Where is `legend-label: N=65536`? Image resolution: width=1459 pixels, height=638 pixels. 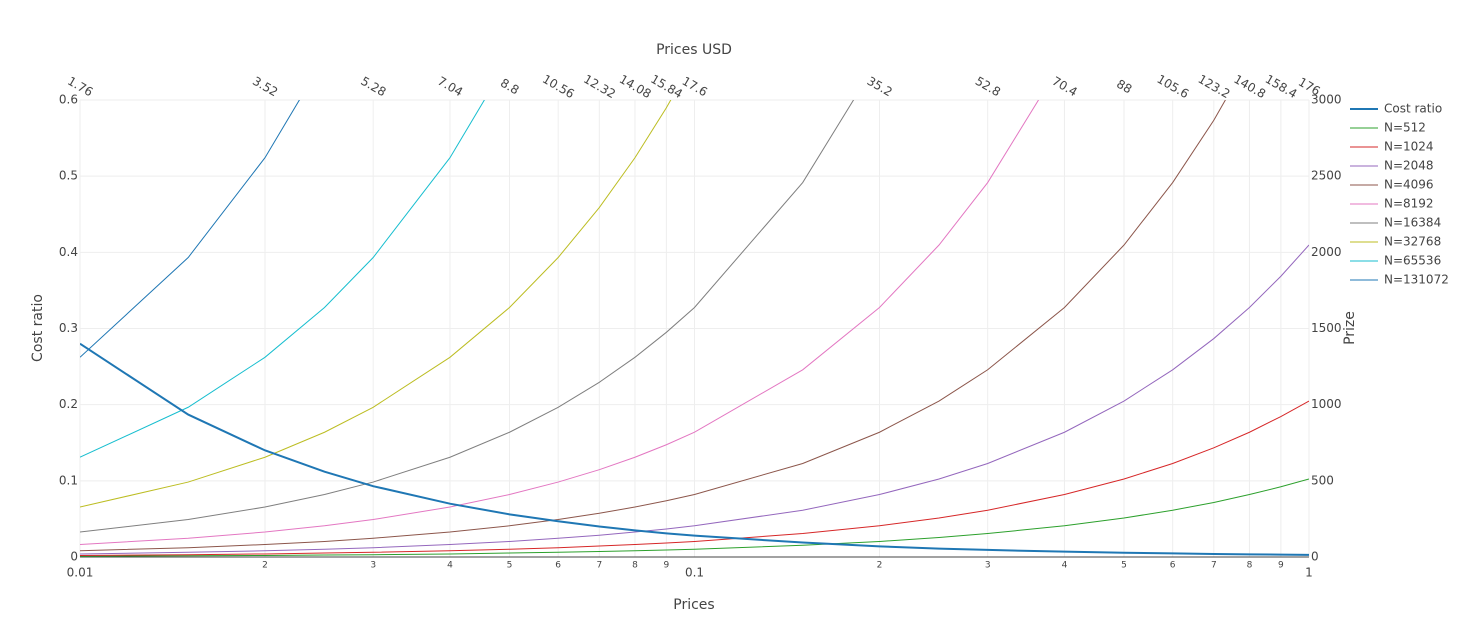
legend-label: N=65536 is located at coordinates (1412, 261).